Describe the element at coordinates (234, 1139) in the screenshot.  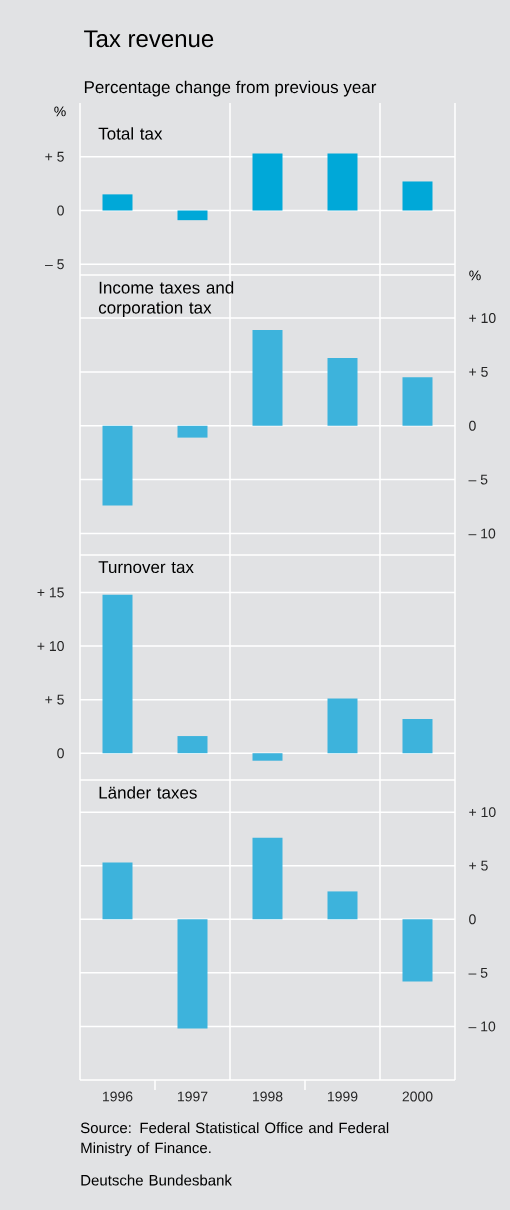
I see `source-note: Source: Federal Statistical Office and Federal Ministry of Finance.` at that location.